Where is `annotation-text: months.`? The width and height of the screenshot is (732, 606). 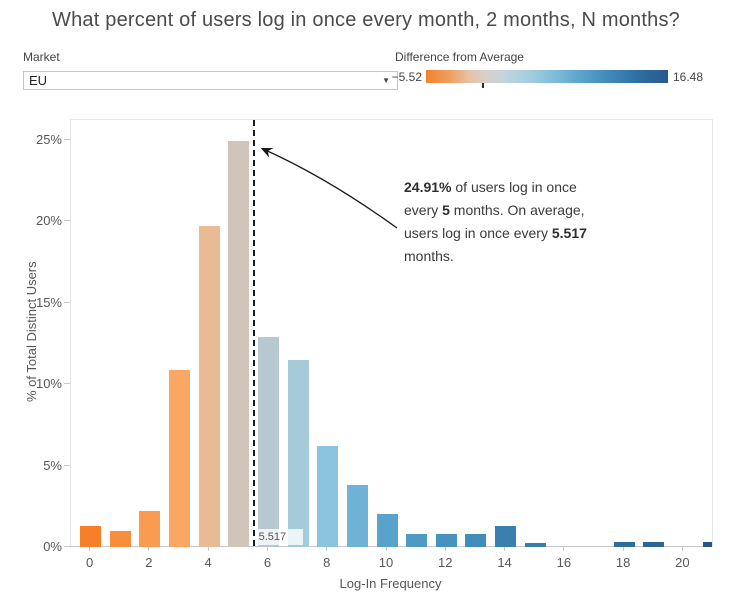
annotation-text: months. is located at coordinates (429, 256).